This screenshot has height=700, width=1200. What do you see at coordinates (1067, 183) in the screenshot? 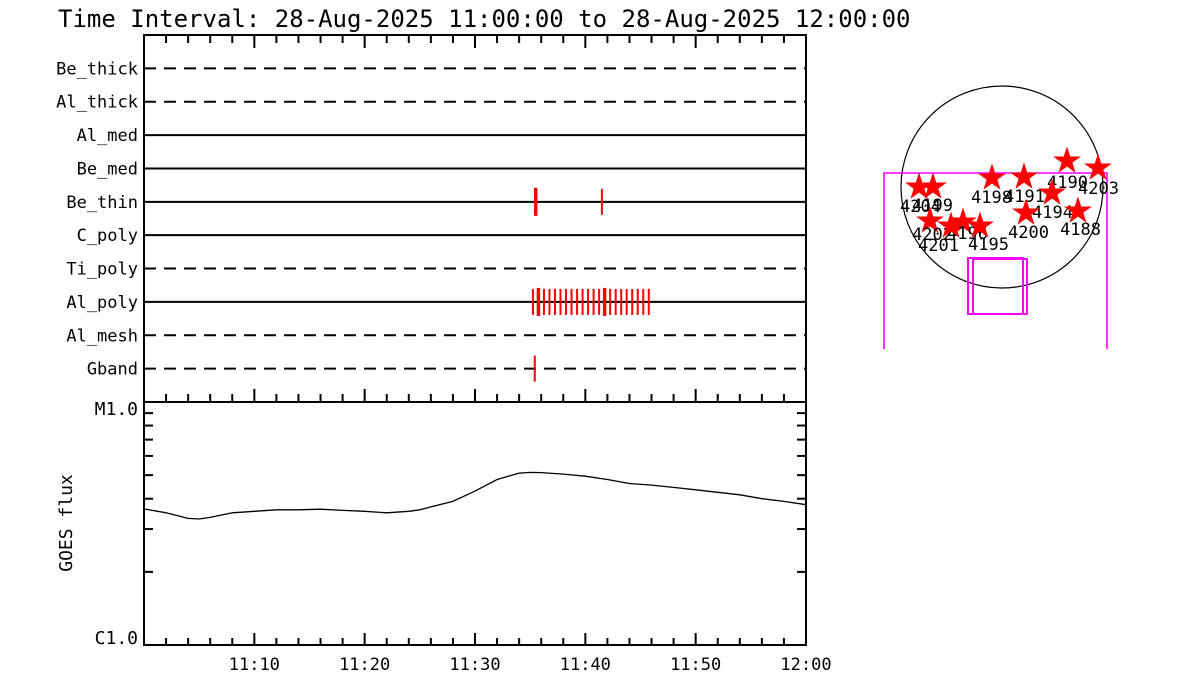
I see `ar-label-4190: 4190` at bounding box center [1067, 183].